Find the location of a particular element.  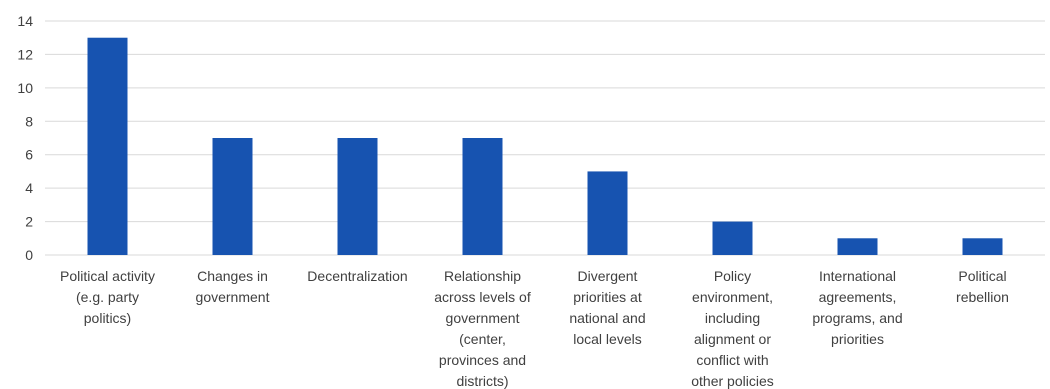

x-category-label-line: across levels of is located at coordinates (482, 297).